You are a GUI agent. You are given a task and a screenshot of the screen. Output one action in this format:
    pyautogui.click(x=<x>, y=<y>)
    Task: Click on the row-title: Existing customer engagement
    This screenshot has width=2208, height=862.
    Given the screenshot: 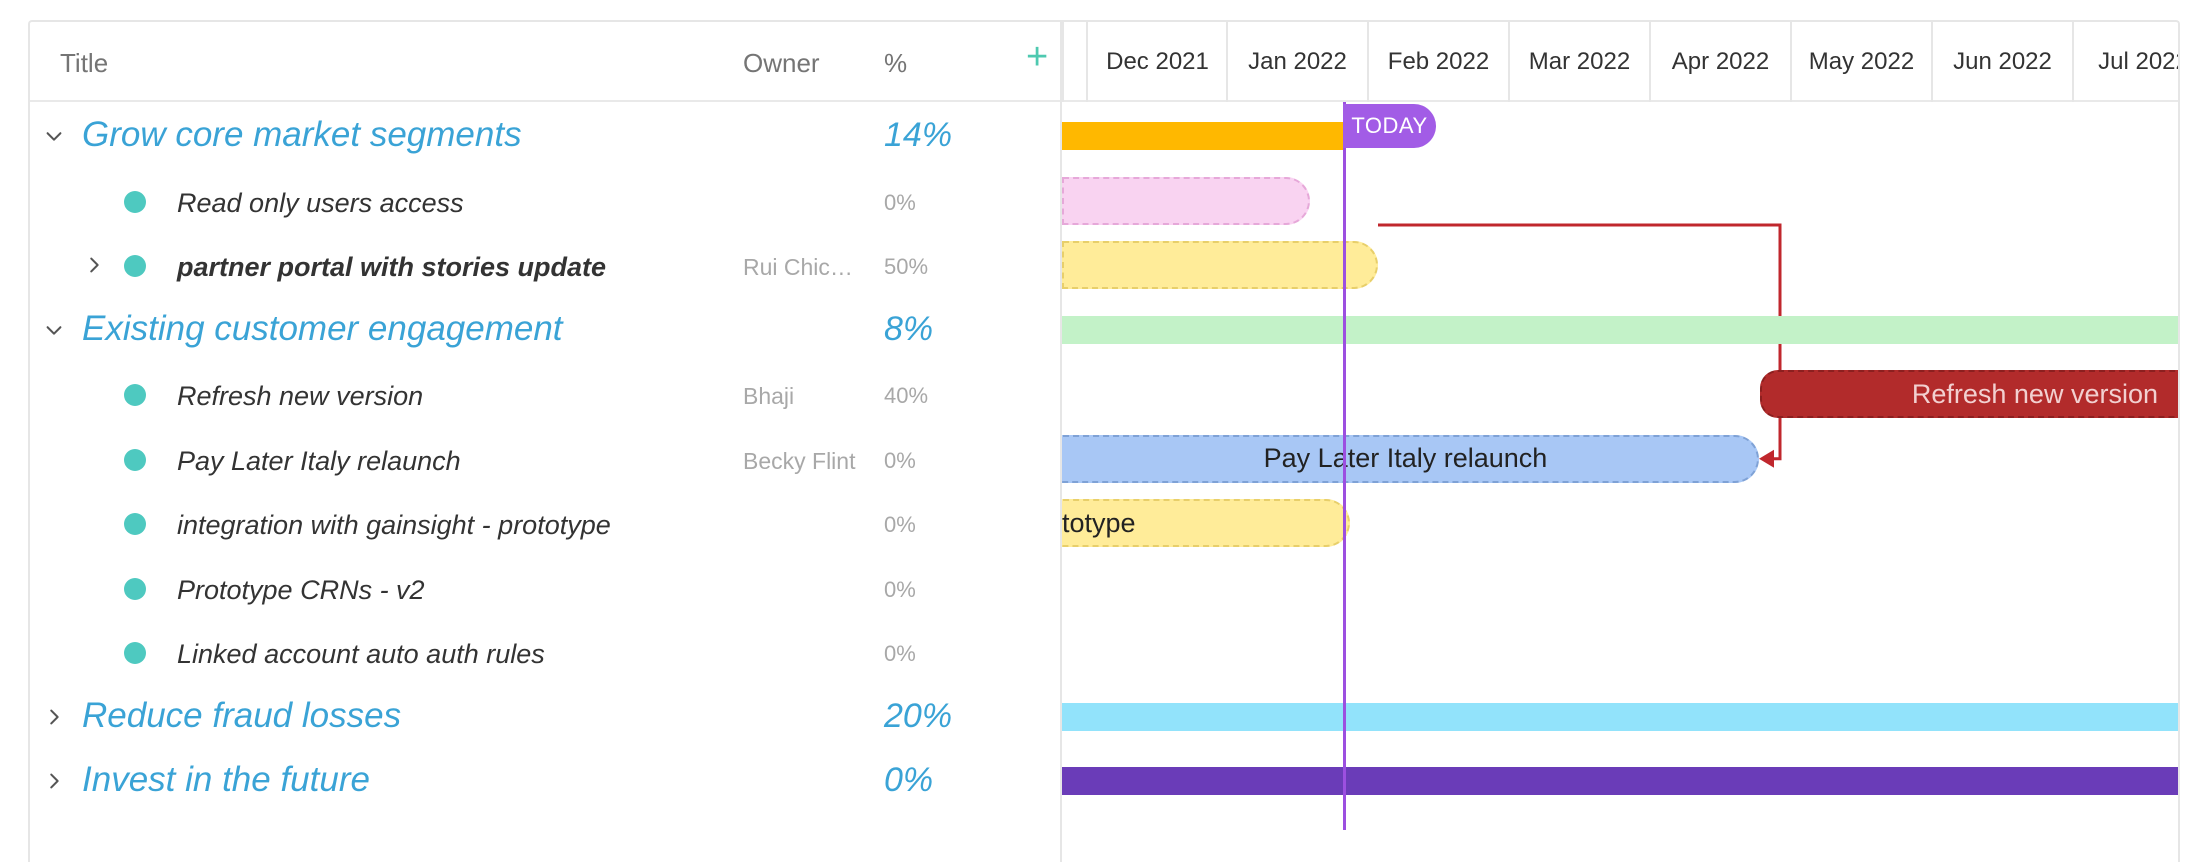 What is the action you would take?
    pyautogui.click(x=322, y=328)
    